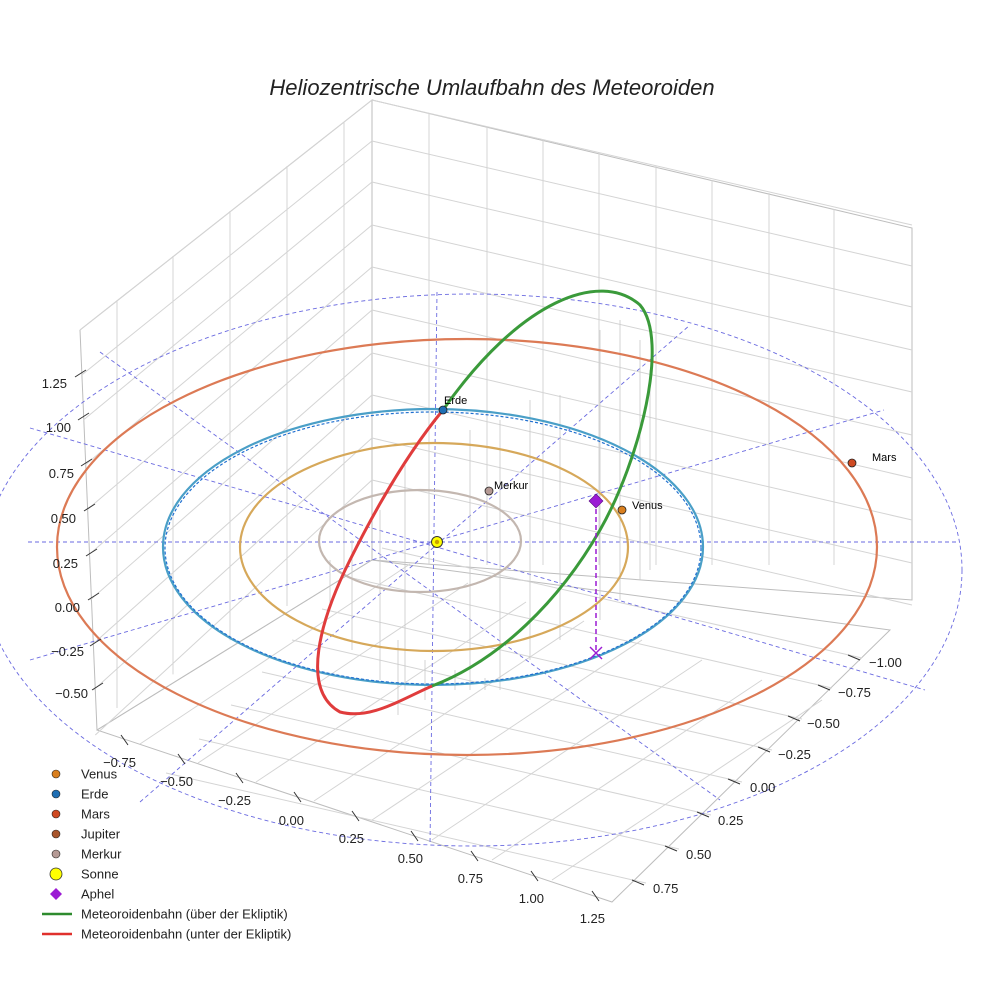 The width and height of the screenshot is (984, 989). What do you see at coordinates (99, 774) in the screenshot?
I see `legend-label: Venus` at bounding box center [99, 774].